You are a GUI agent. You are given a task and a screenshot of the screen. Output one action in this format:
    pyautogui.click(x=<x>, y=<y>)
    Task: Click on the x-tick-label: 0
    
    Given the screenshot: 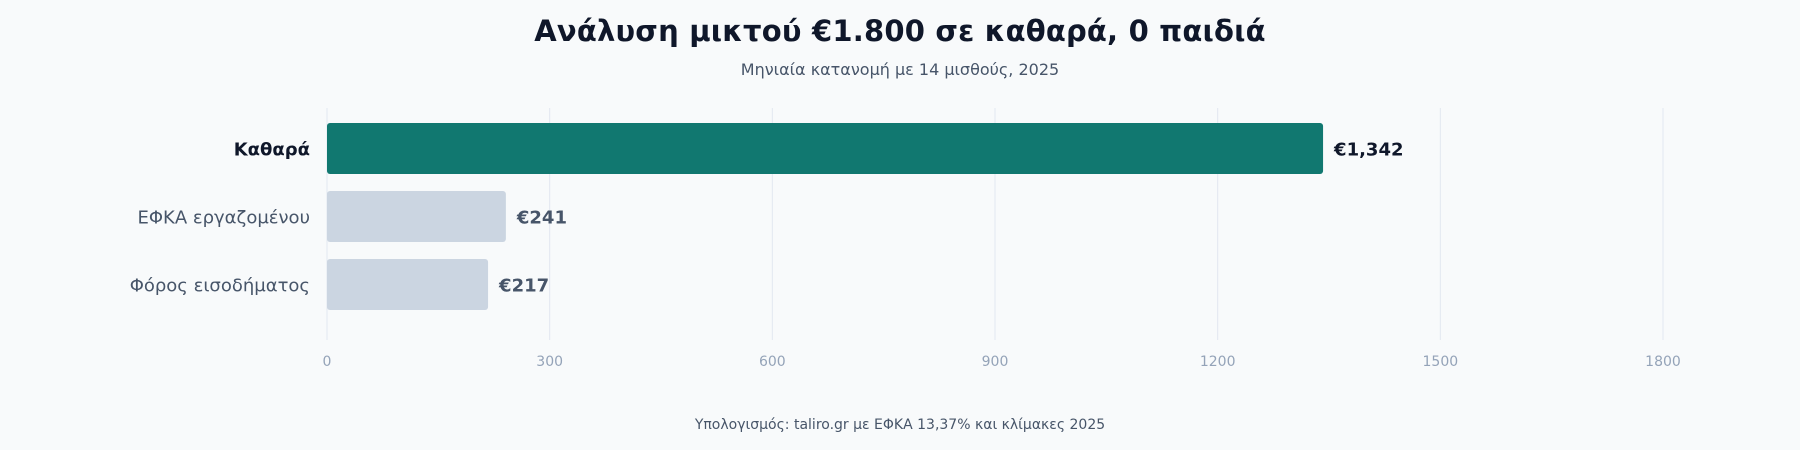 What is the action you would take?
    pyautogui.click(x=327, y=362)
    